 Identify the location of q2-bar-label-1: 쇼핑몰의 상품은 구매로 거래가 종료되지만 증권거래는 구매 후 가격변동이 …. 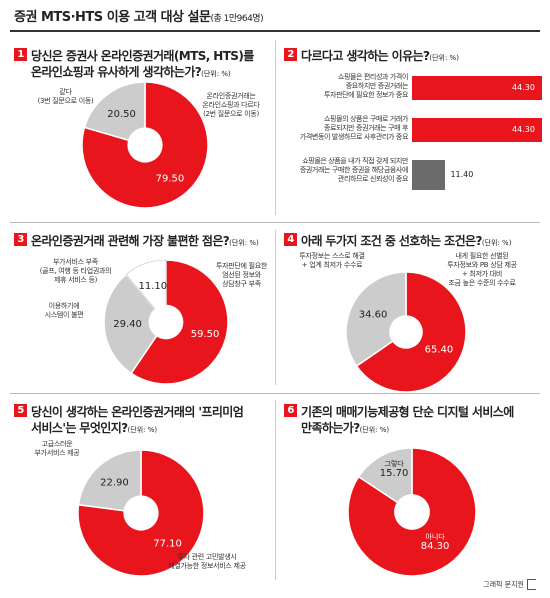
(354, 128).